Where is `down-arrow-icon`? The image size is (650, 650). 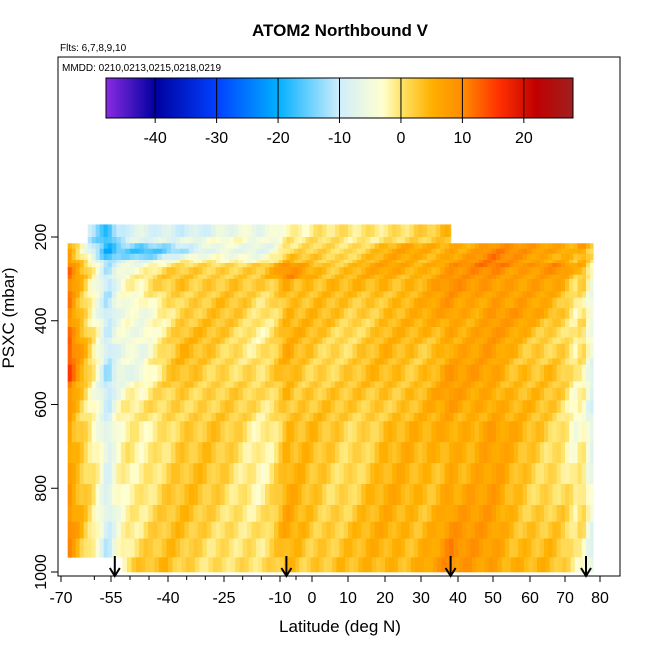
down-arrow-icon is located at coordinates (114, 567).